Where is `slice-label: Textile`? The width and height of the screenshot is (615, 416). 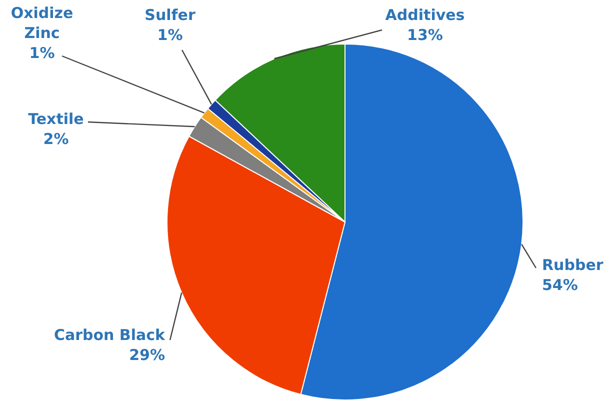 slice-label: Textile is located at coordinates (56, 119).